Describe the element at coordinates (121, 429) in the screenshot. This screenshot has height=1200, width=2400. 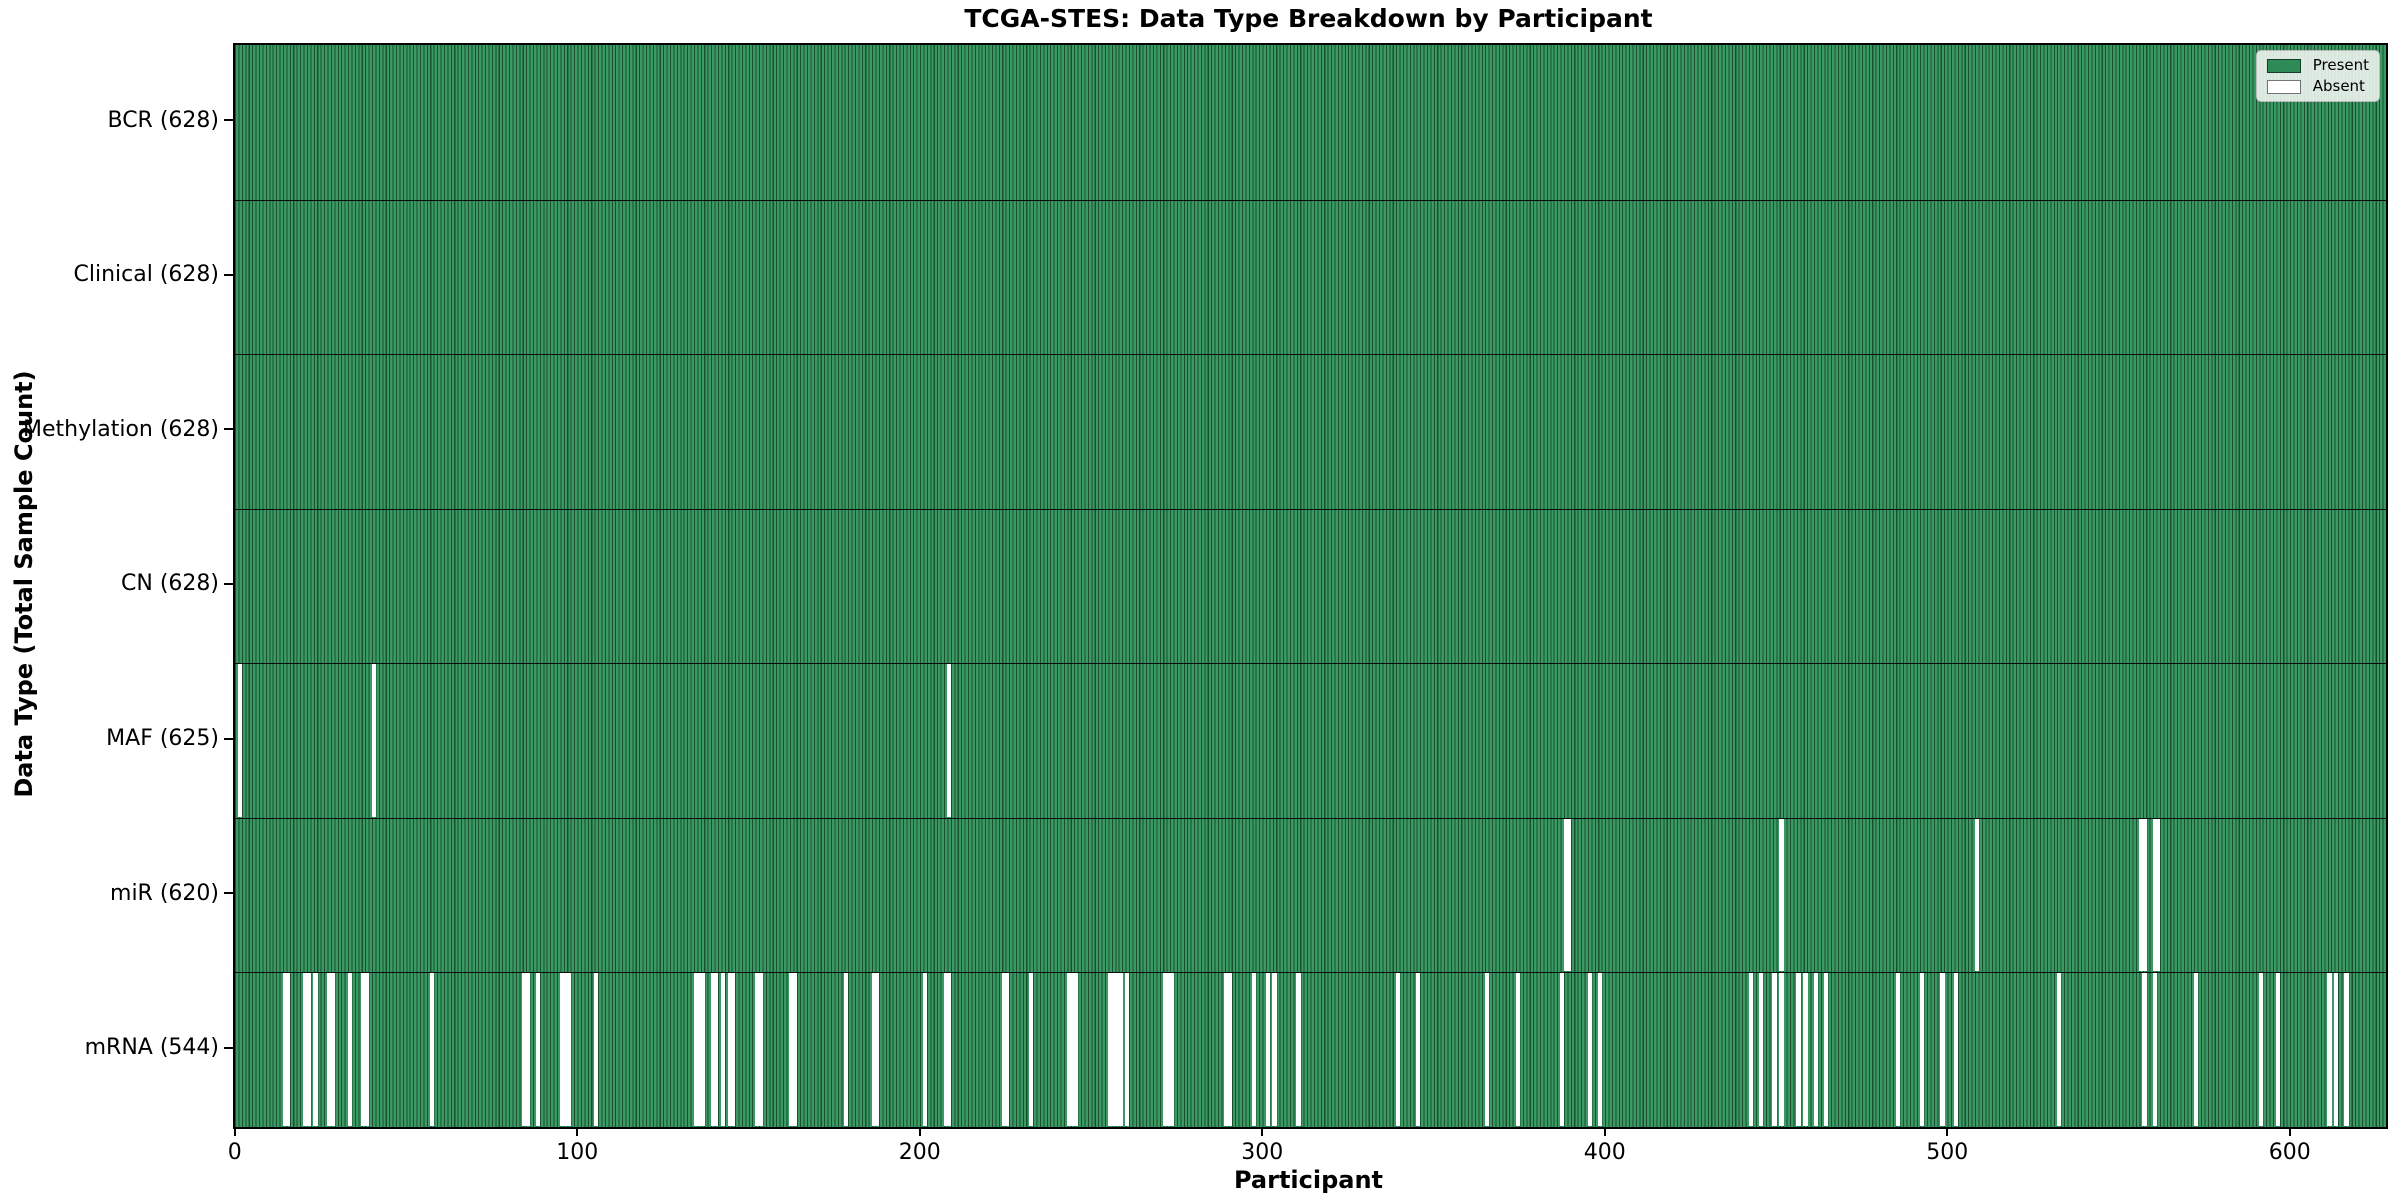
I see `y-tick-label-Methylation: Methylation (628)` at that location.